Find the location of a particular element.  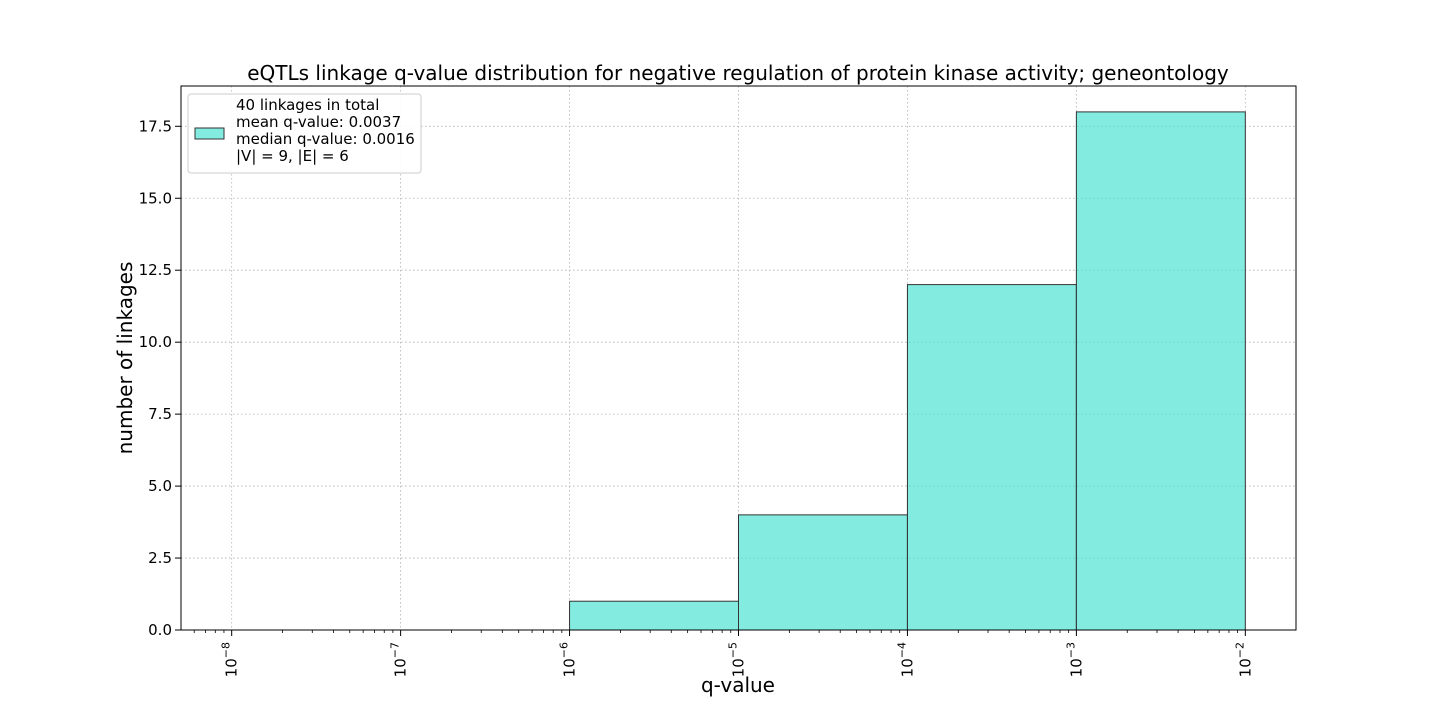

legend-line-median: median q-value: 0.0016 is located at coordinates (325, 139).